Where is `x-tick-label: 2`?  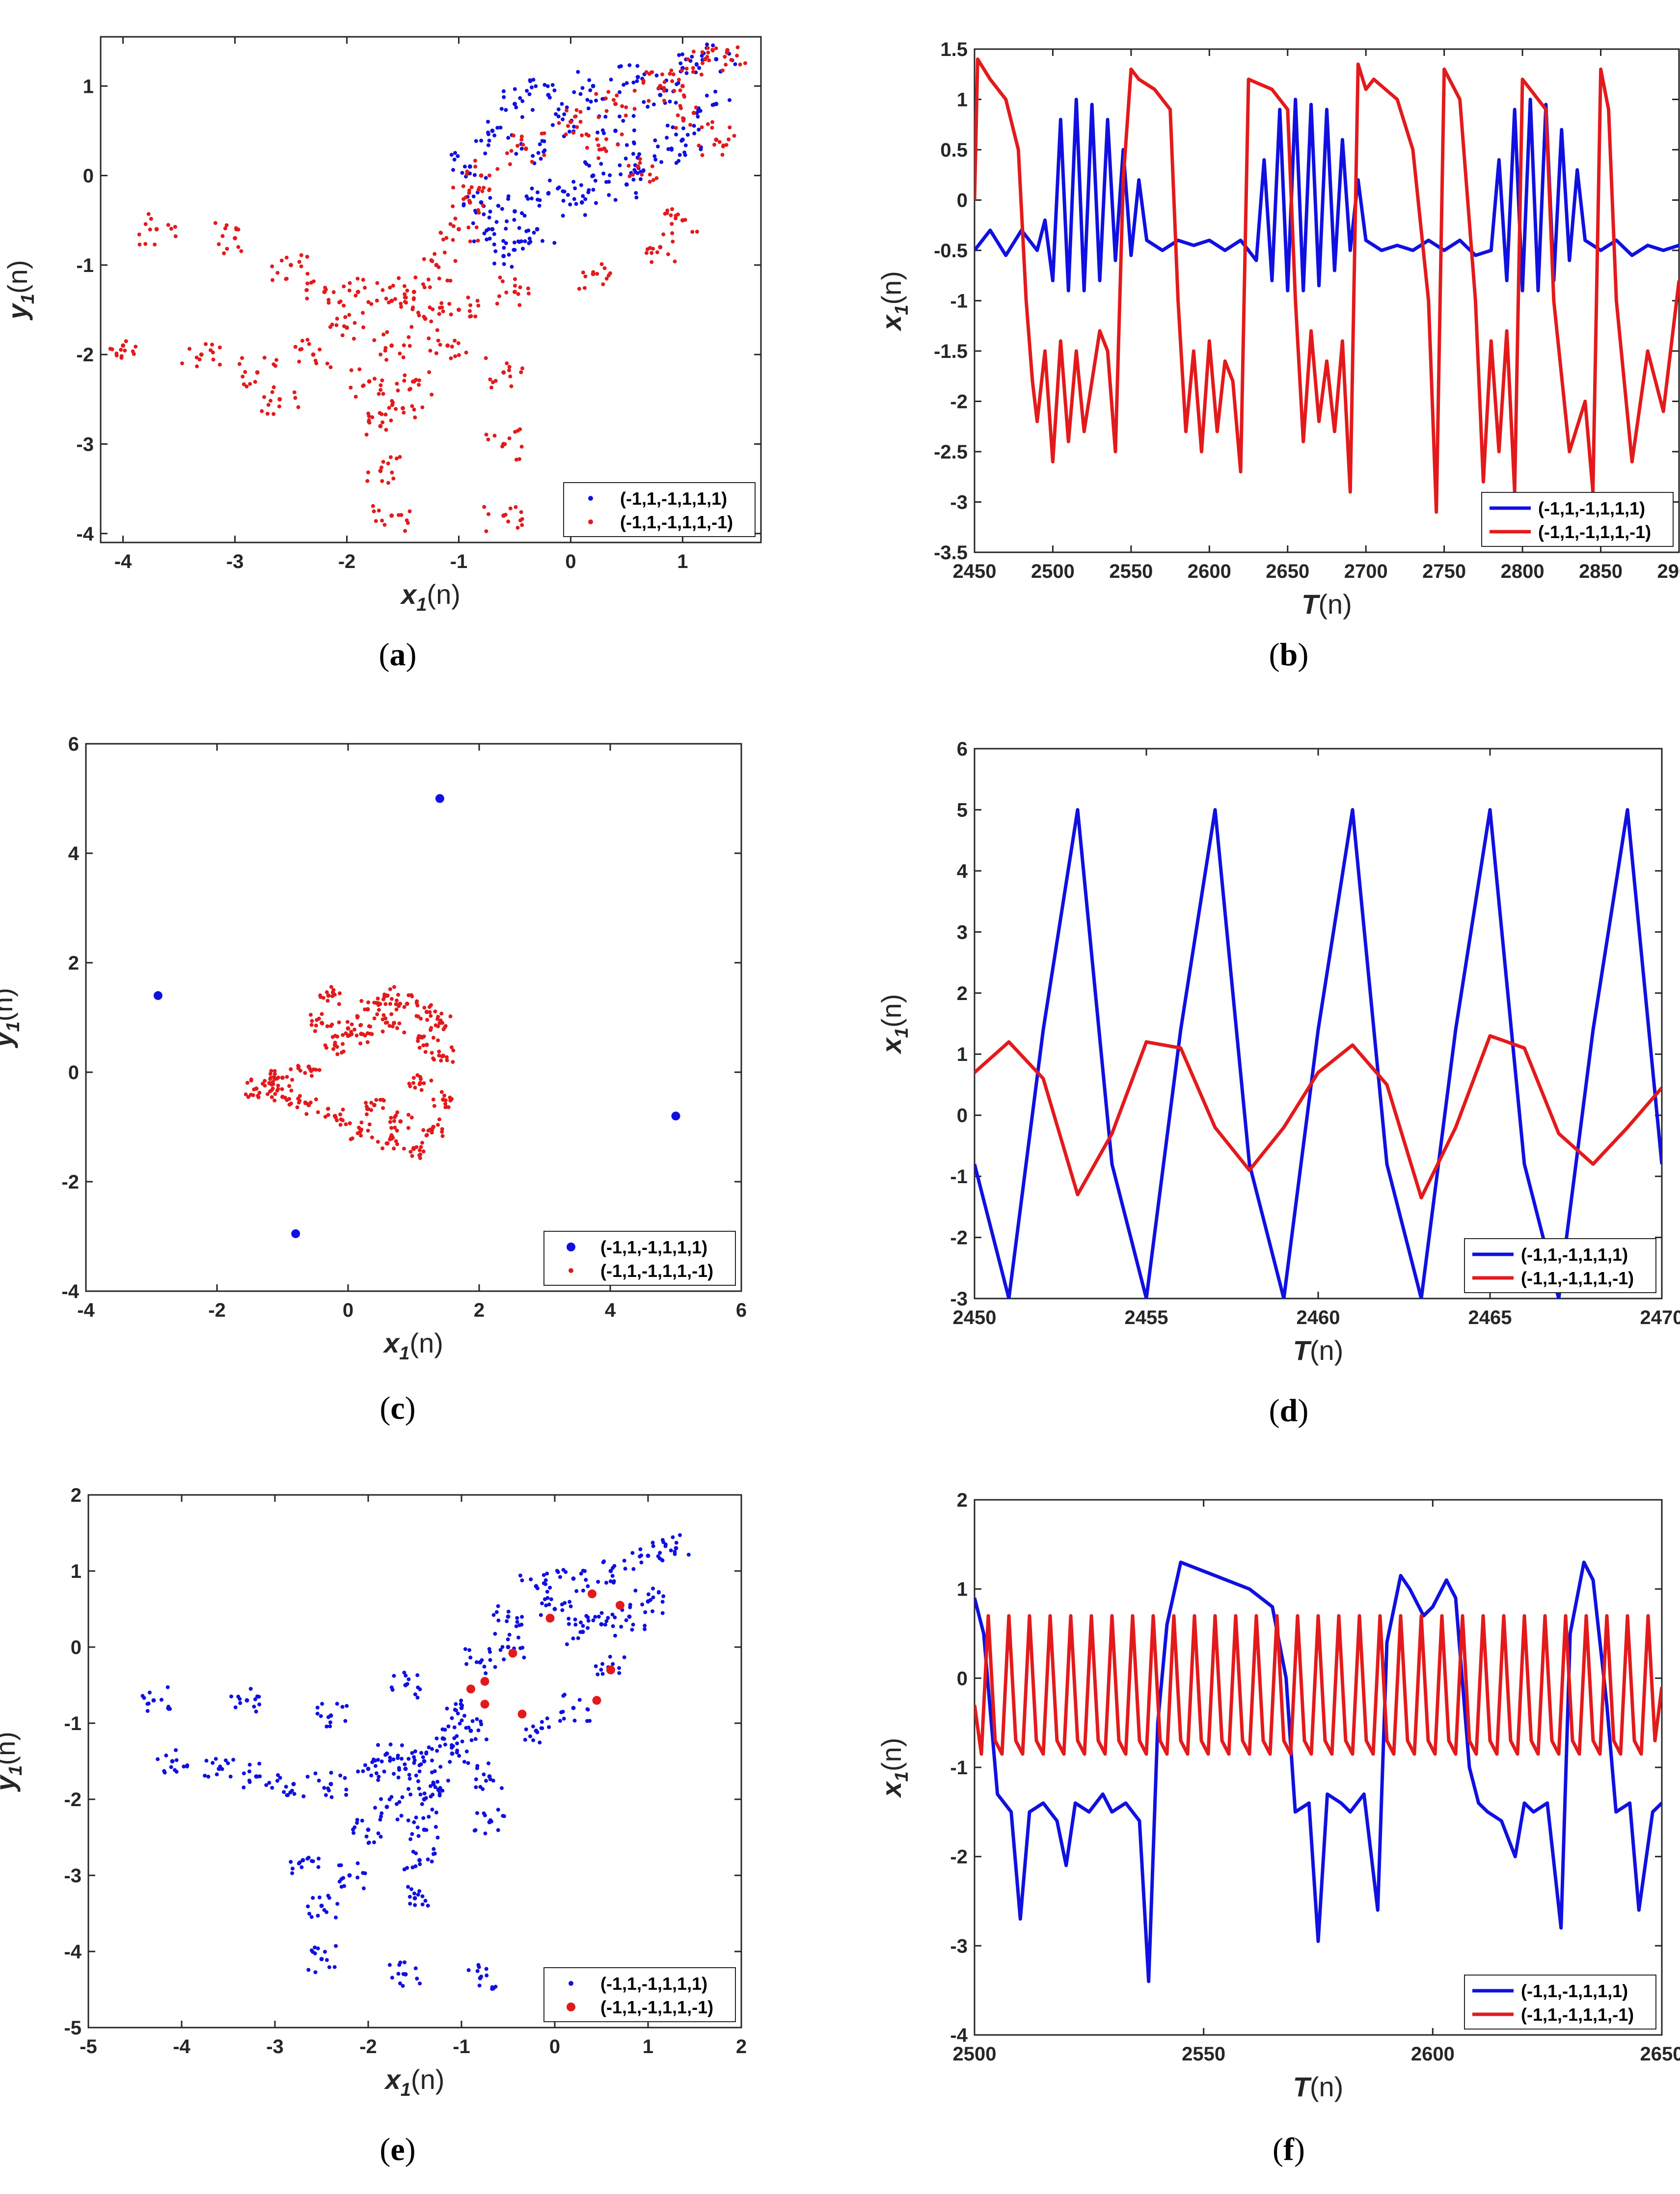
x-tick-label: 2 is located at coordinates (479, 1310).